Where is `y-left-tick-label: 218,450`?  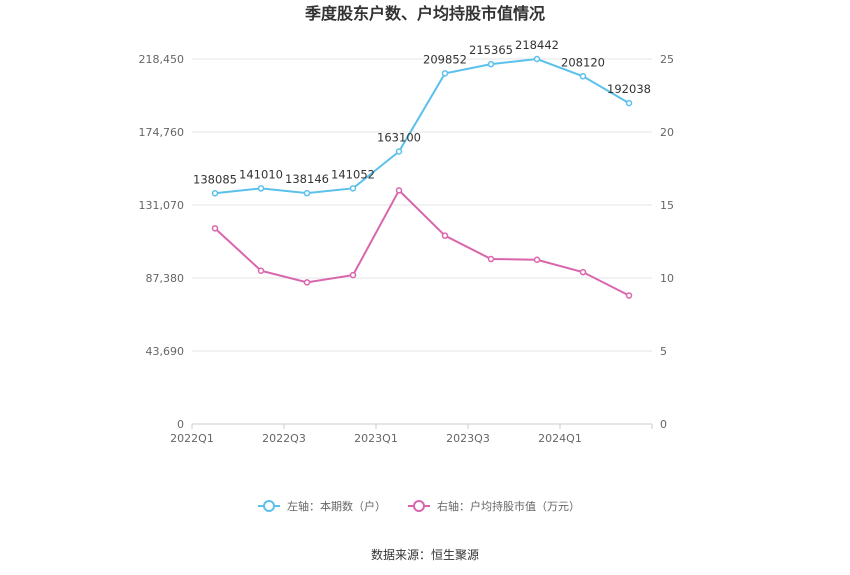
y-left-tick-label: 218,450 is located at coordinates (162, 59).